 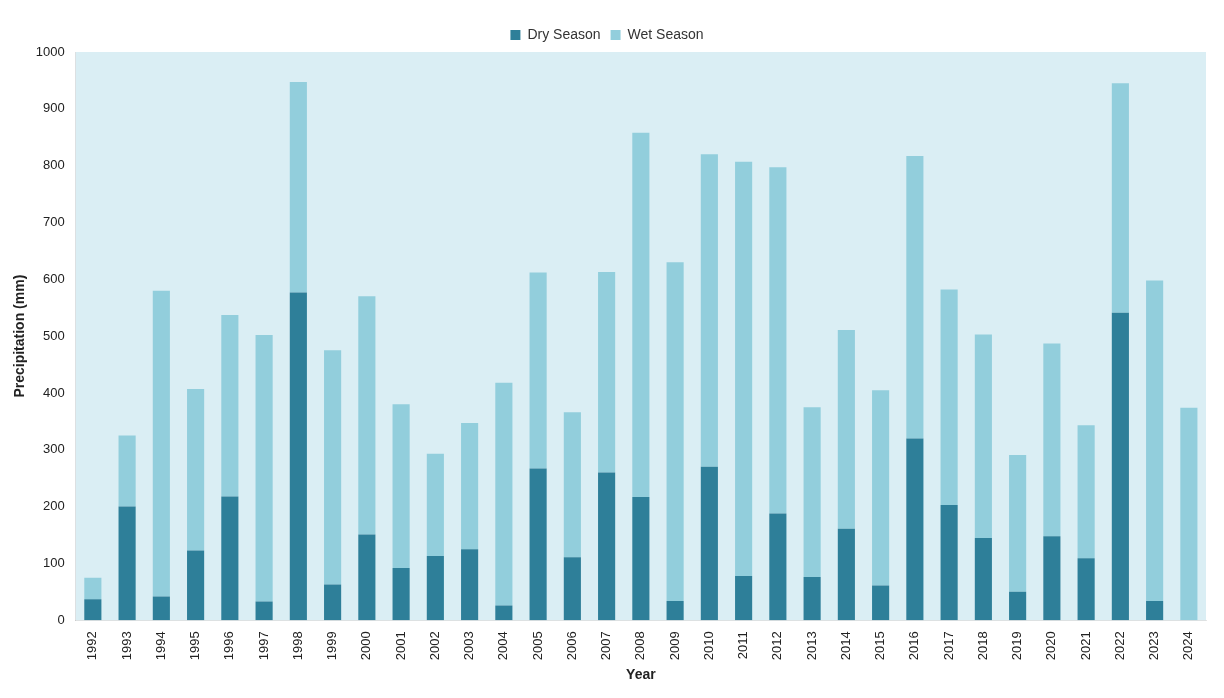 What do you see at coordinates (229, 646) in the screenshot?
I see `x-tick-label: 1996` at bounding box center [229, 646].